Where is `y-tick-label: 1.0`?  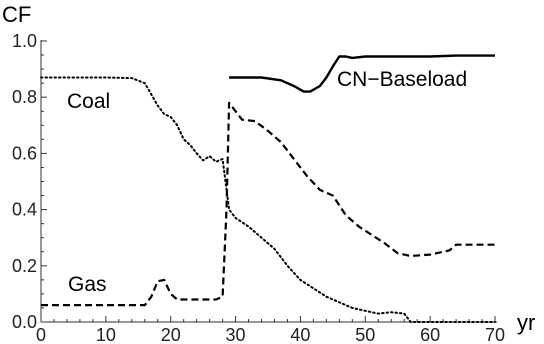 y-tick-label: 1.0 is located at coordinates (24, 41).